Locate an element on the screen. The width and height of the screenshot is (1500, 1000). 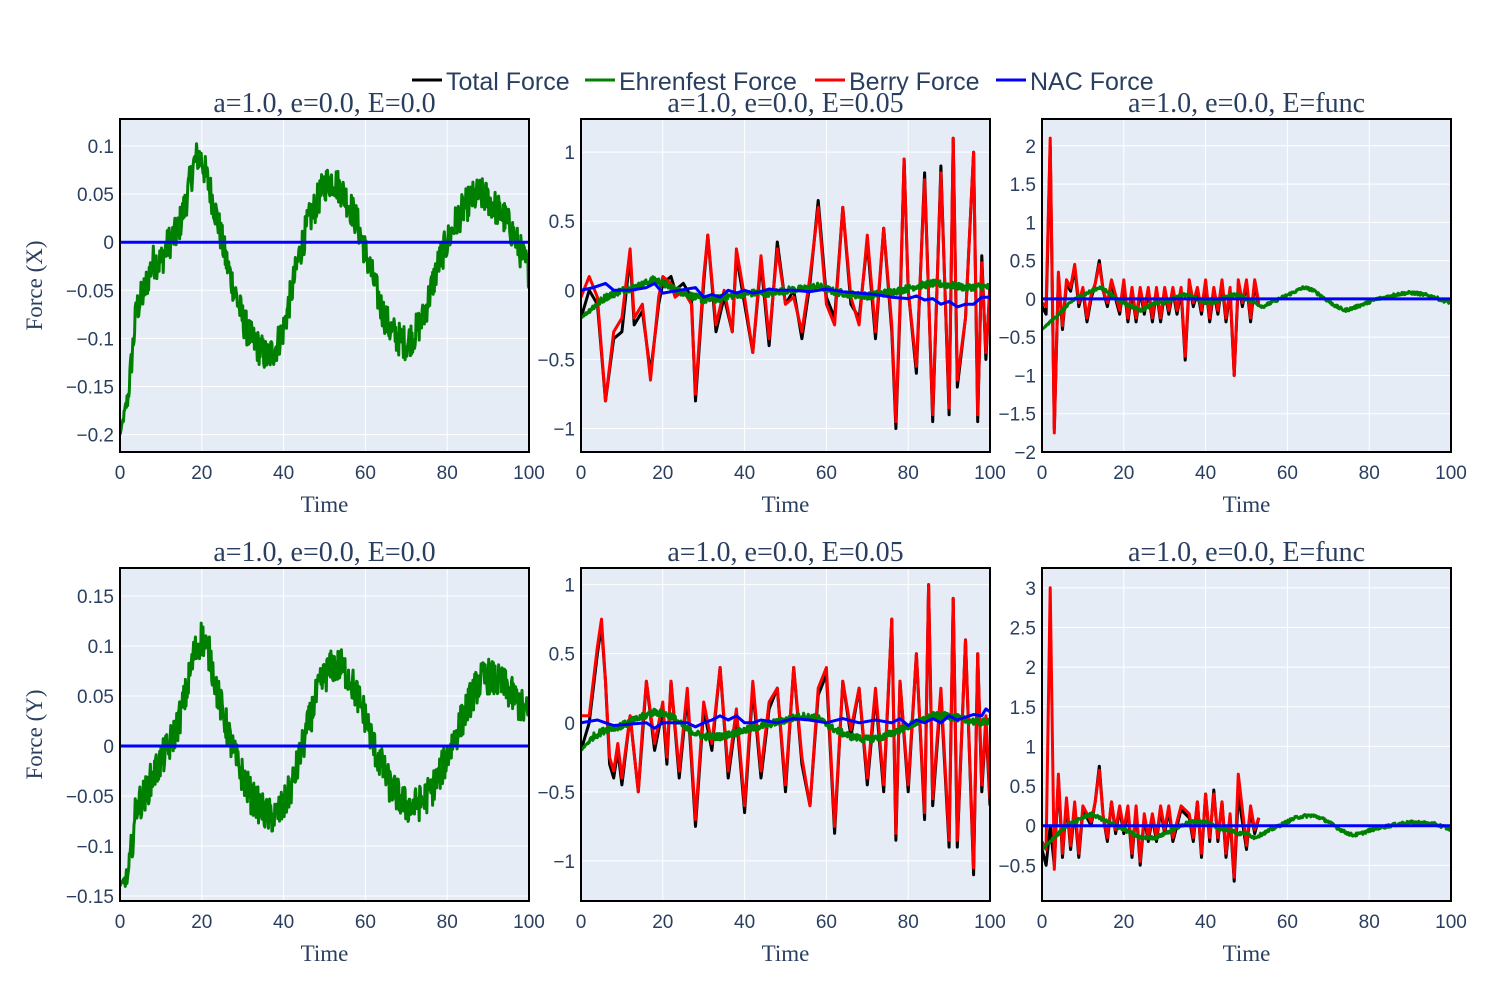
legend-label-nac-force: NAC Force is located at coordinates (1092, 82).